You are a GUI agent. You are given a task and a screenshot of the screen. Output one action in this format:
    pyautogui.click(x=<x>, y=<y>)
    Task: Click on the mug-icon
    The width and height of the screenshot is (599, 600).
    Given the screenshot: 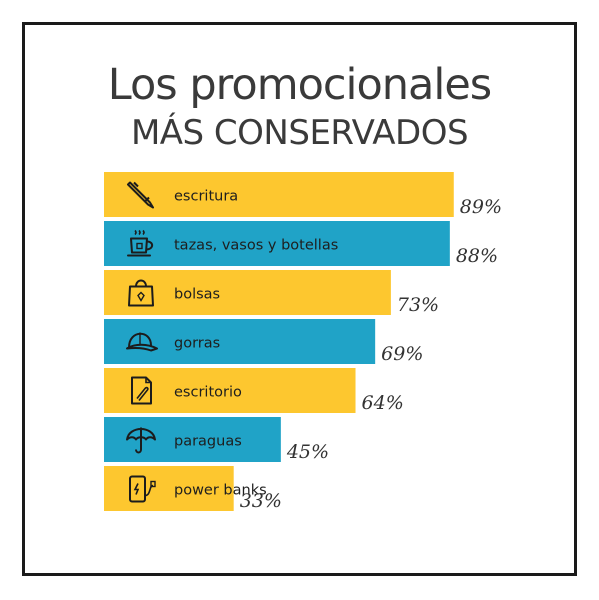 What is the action you would take?
    pyautogui.click(x=140, y=243)
    